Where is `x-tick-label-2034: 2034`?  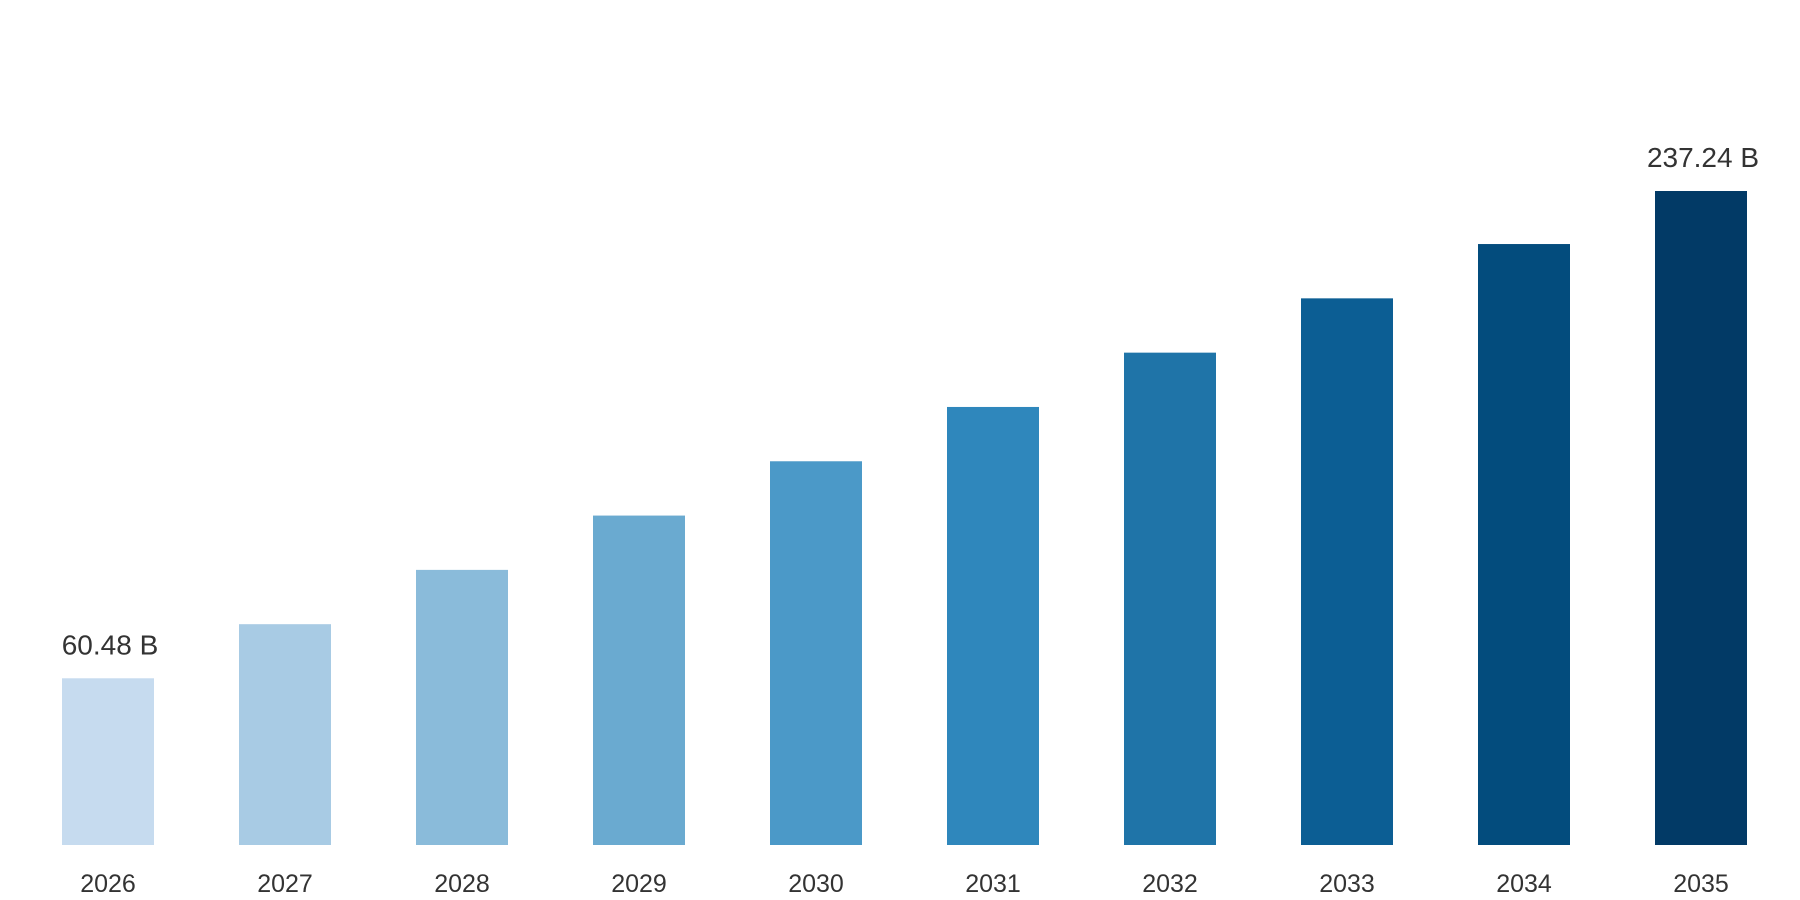
x-tick-label-2034: 2034 is located at coordinates (1524, 884).